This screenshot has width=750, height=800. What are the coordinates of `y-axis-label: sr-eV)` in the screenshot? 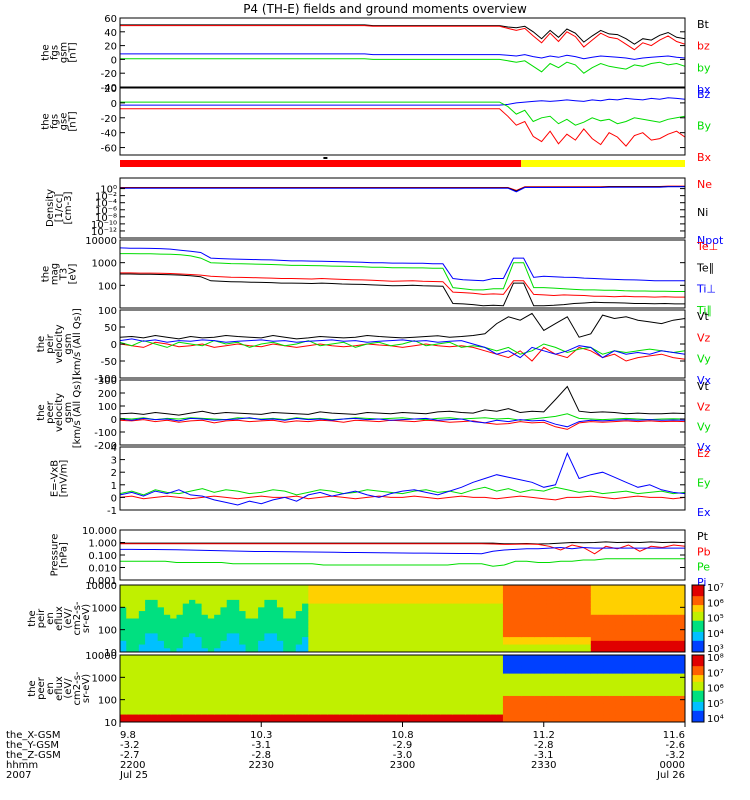 It's located at (86, 618).